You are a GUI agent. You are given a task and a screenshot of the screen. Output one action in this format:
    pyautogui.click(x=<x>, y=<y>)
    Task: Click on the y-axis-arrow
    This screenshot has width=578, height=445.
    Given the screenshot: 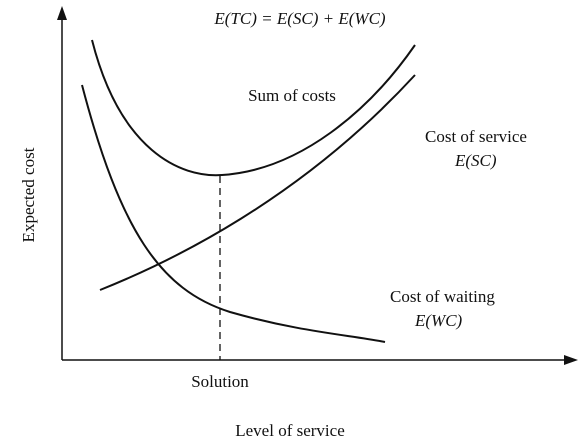 What is the action you would take?
    pyautogui.click(x=62, y=13)
    